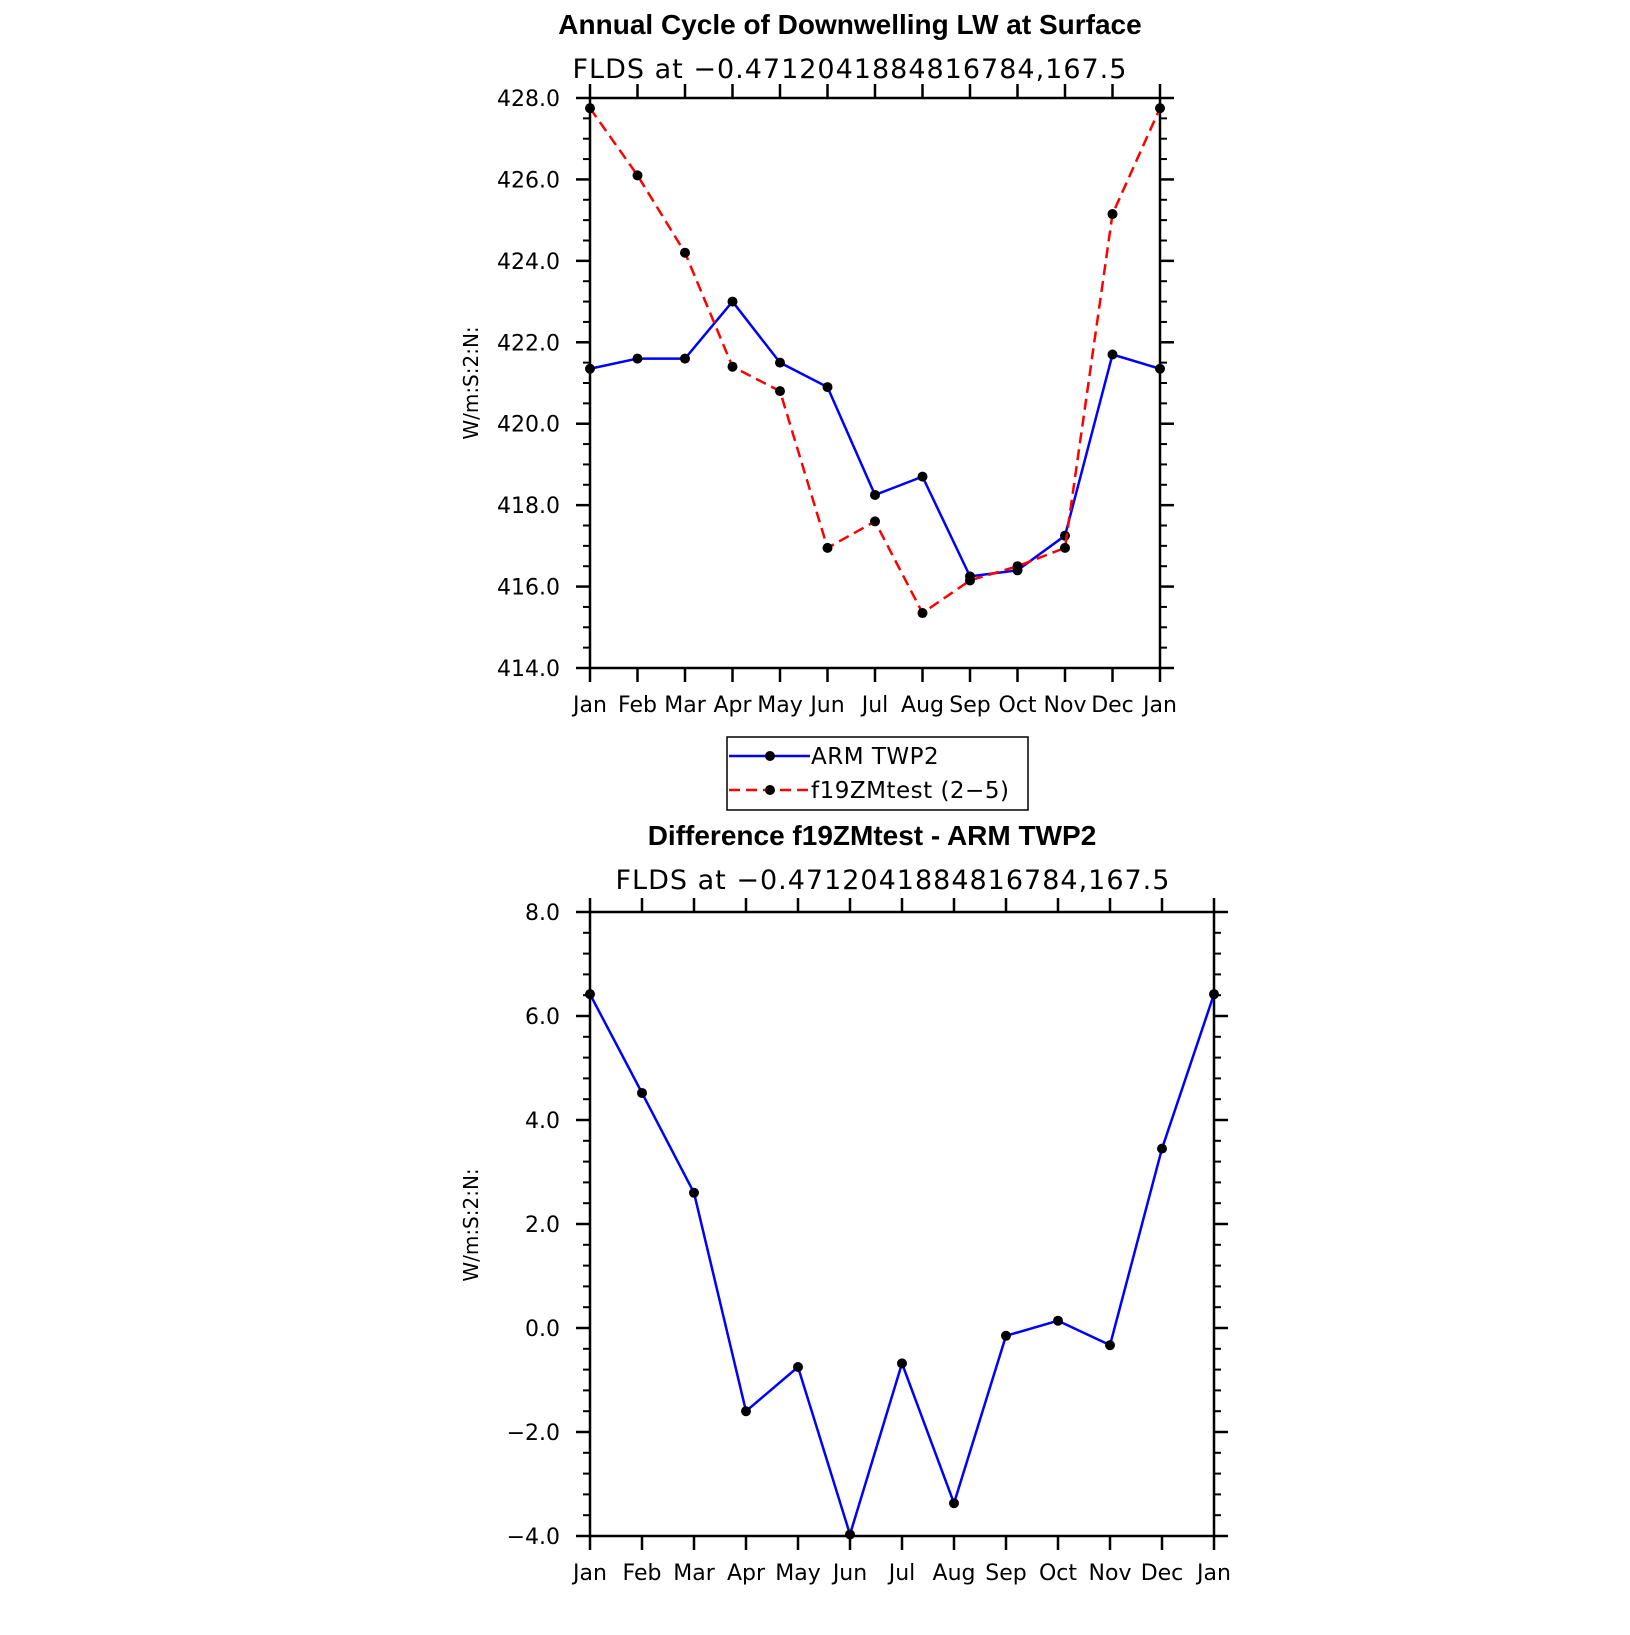 This screenshot has width=1630, height=1635. I want to click on y-tick-label: 416.0, so click(528, 588).